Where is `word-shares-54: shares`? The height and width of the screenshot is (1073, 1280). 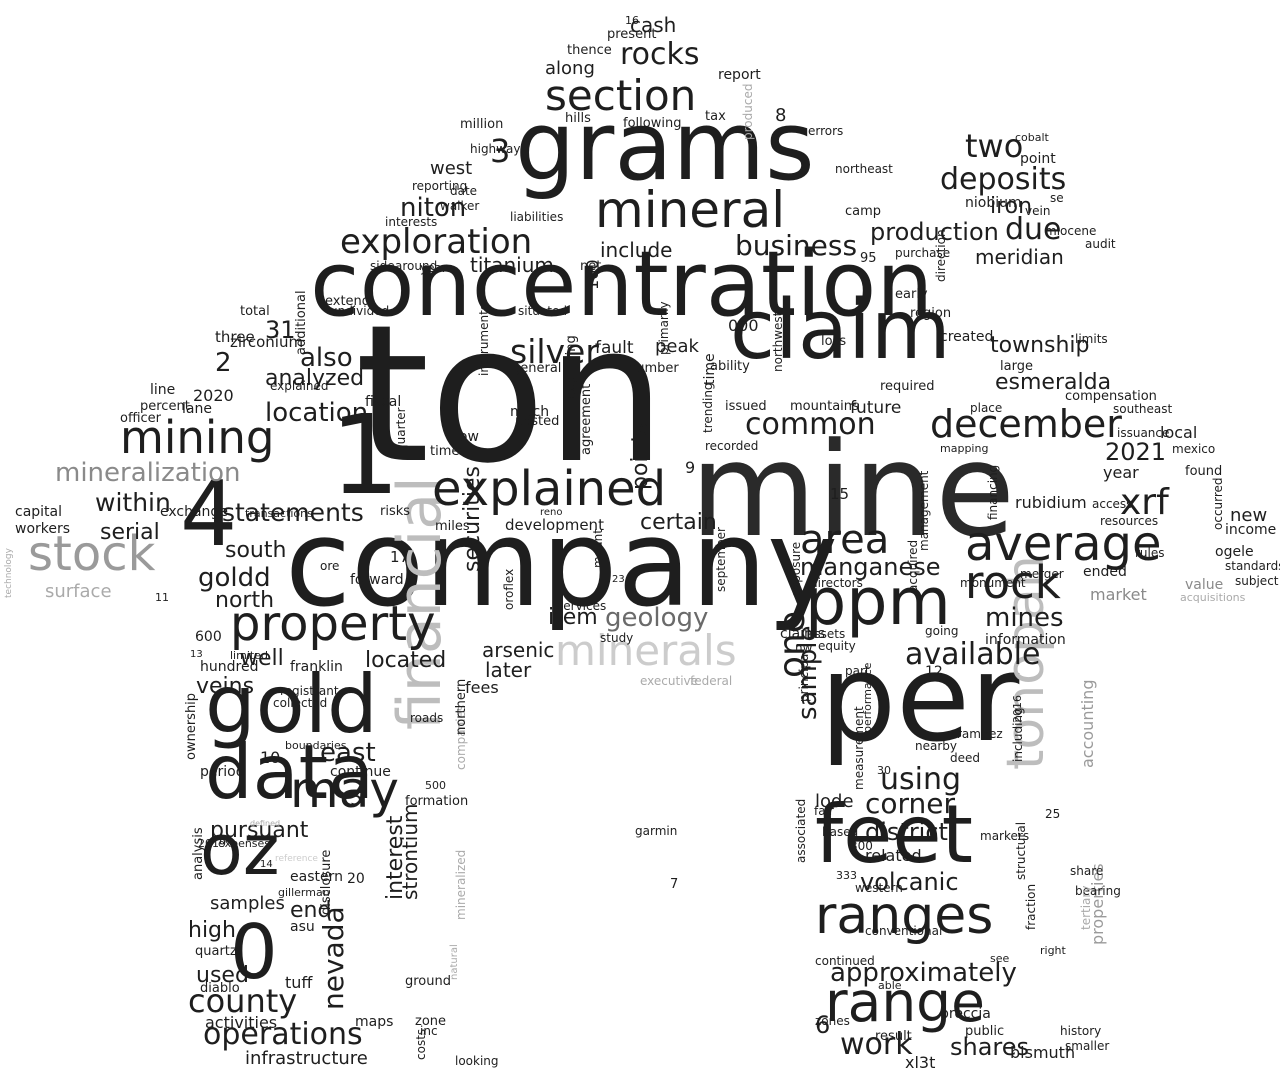 word-shares-54: shares is located at coordinates (990, 1047).